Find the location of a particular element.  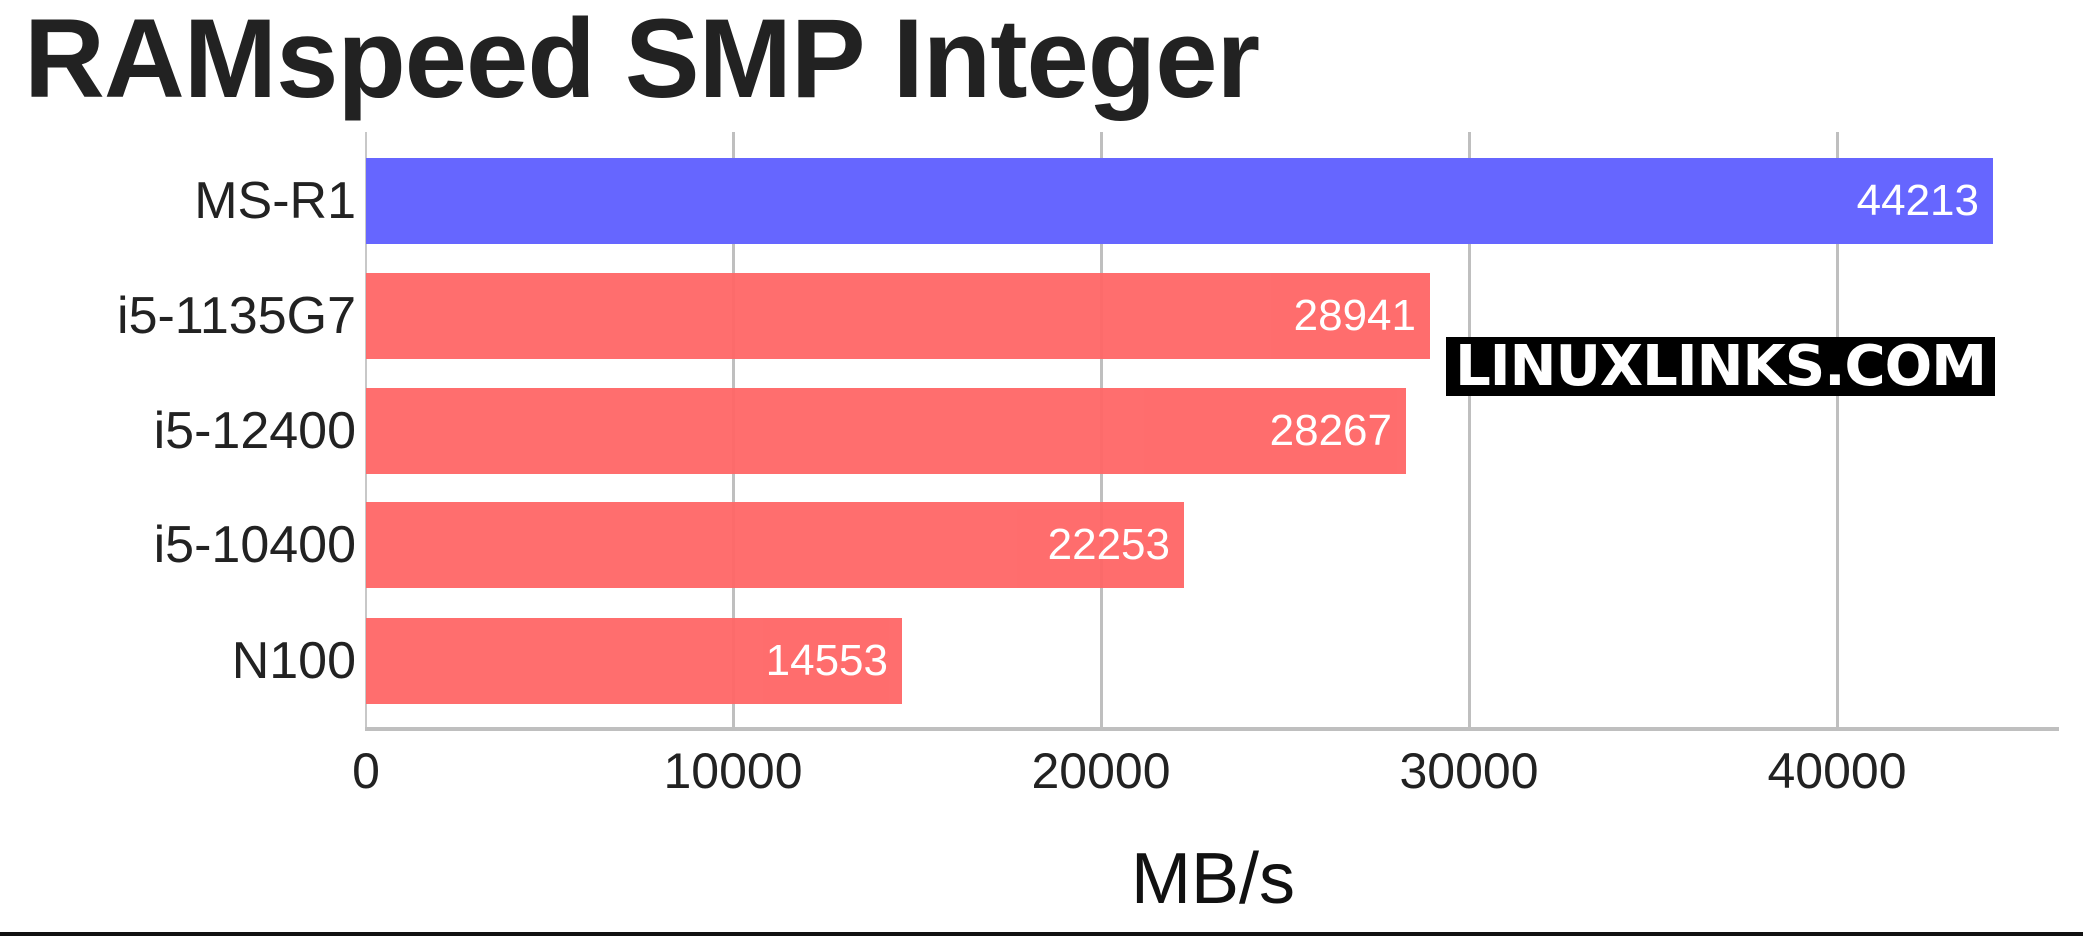

category-label: N100 is located at coordinates (293, 661).